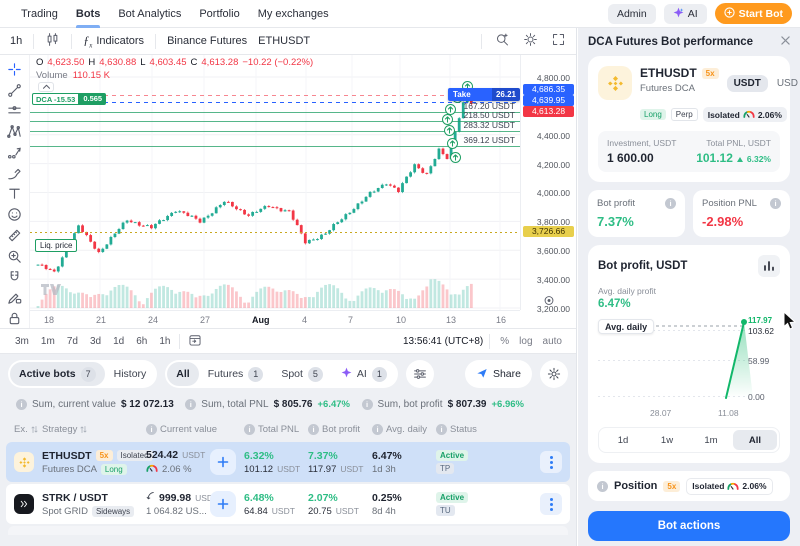 Image resolution: width=800 pixels, height=546 pixels. I want to click on snapshot-icon, so click(502, 41).